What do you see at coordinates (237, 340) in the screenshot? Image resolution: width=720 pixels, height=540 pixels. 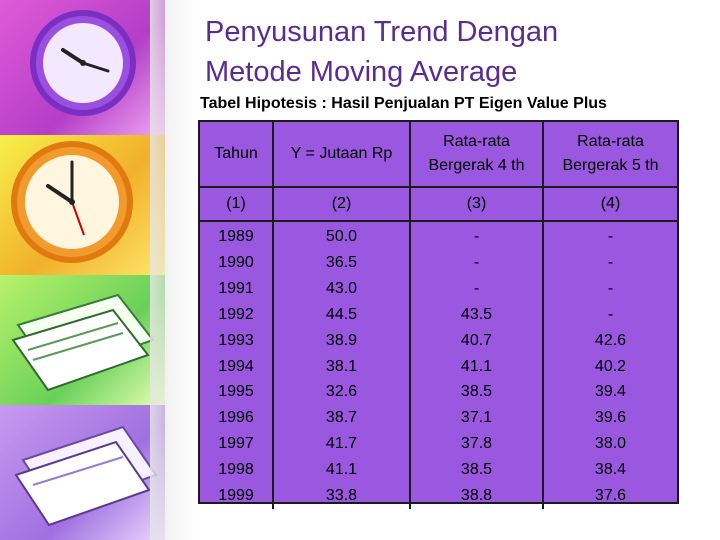 I see `cell-year: 1993` at bounding box center [237, 340].